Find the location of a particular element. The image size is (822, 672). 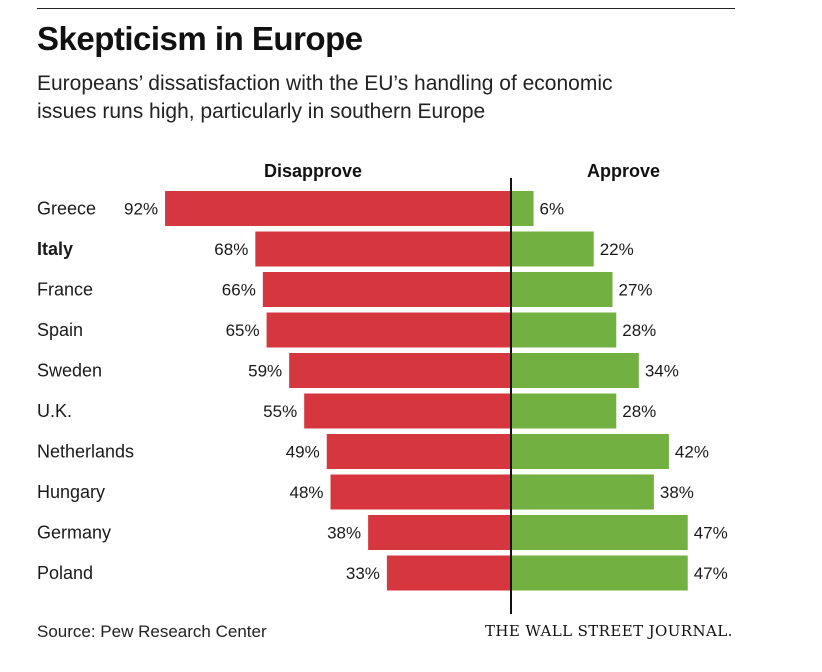

source-note: Source: Pew Research Center is located at coordinates (152, 631).